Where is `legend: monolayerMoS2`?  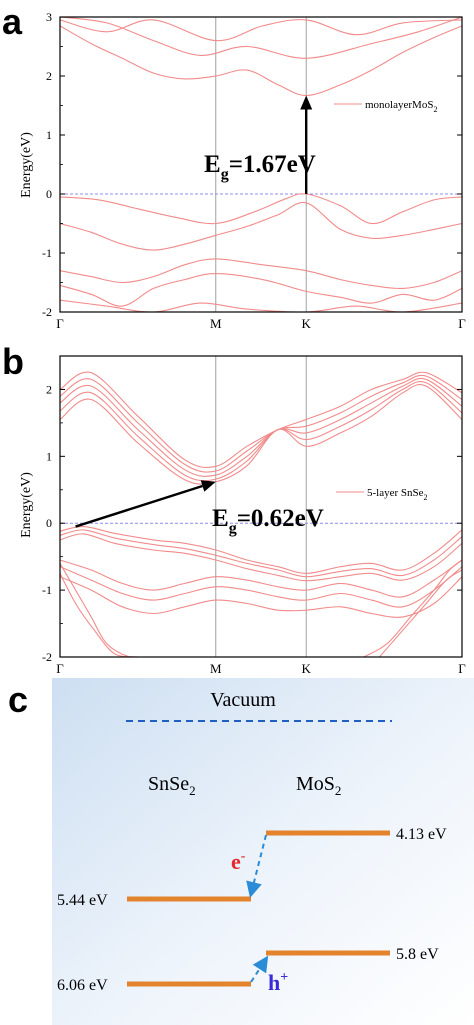 legend: monolayerMoS2 is located at coordinates (385, 106).